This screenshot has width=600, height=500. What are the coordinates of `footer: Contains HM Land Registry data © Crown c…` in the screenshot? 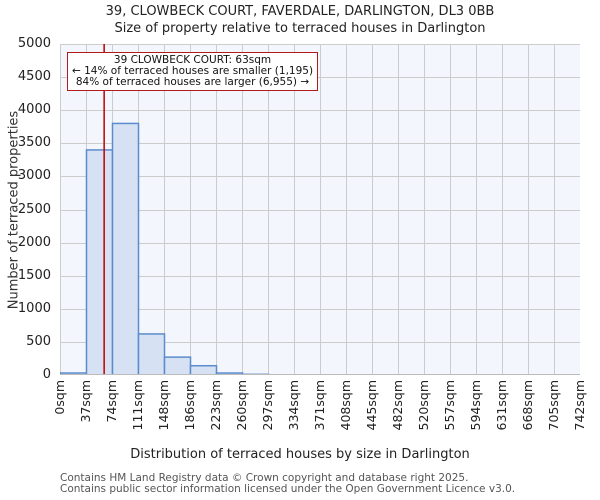 It's located at (287, 484).